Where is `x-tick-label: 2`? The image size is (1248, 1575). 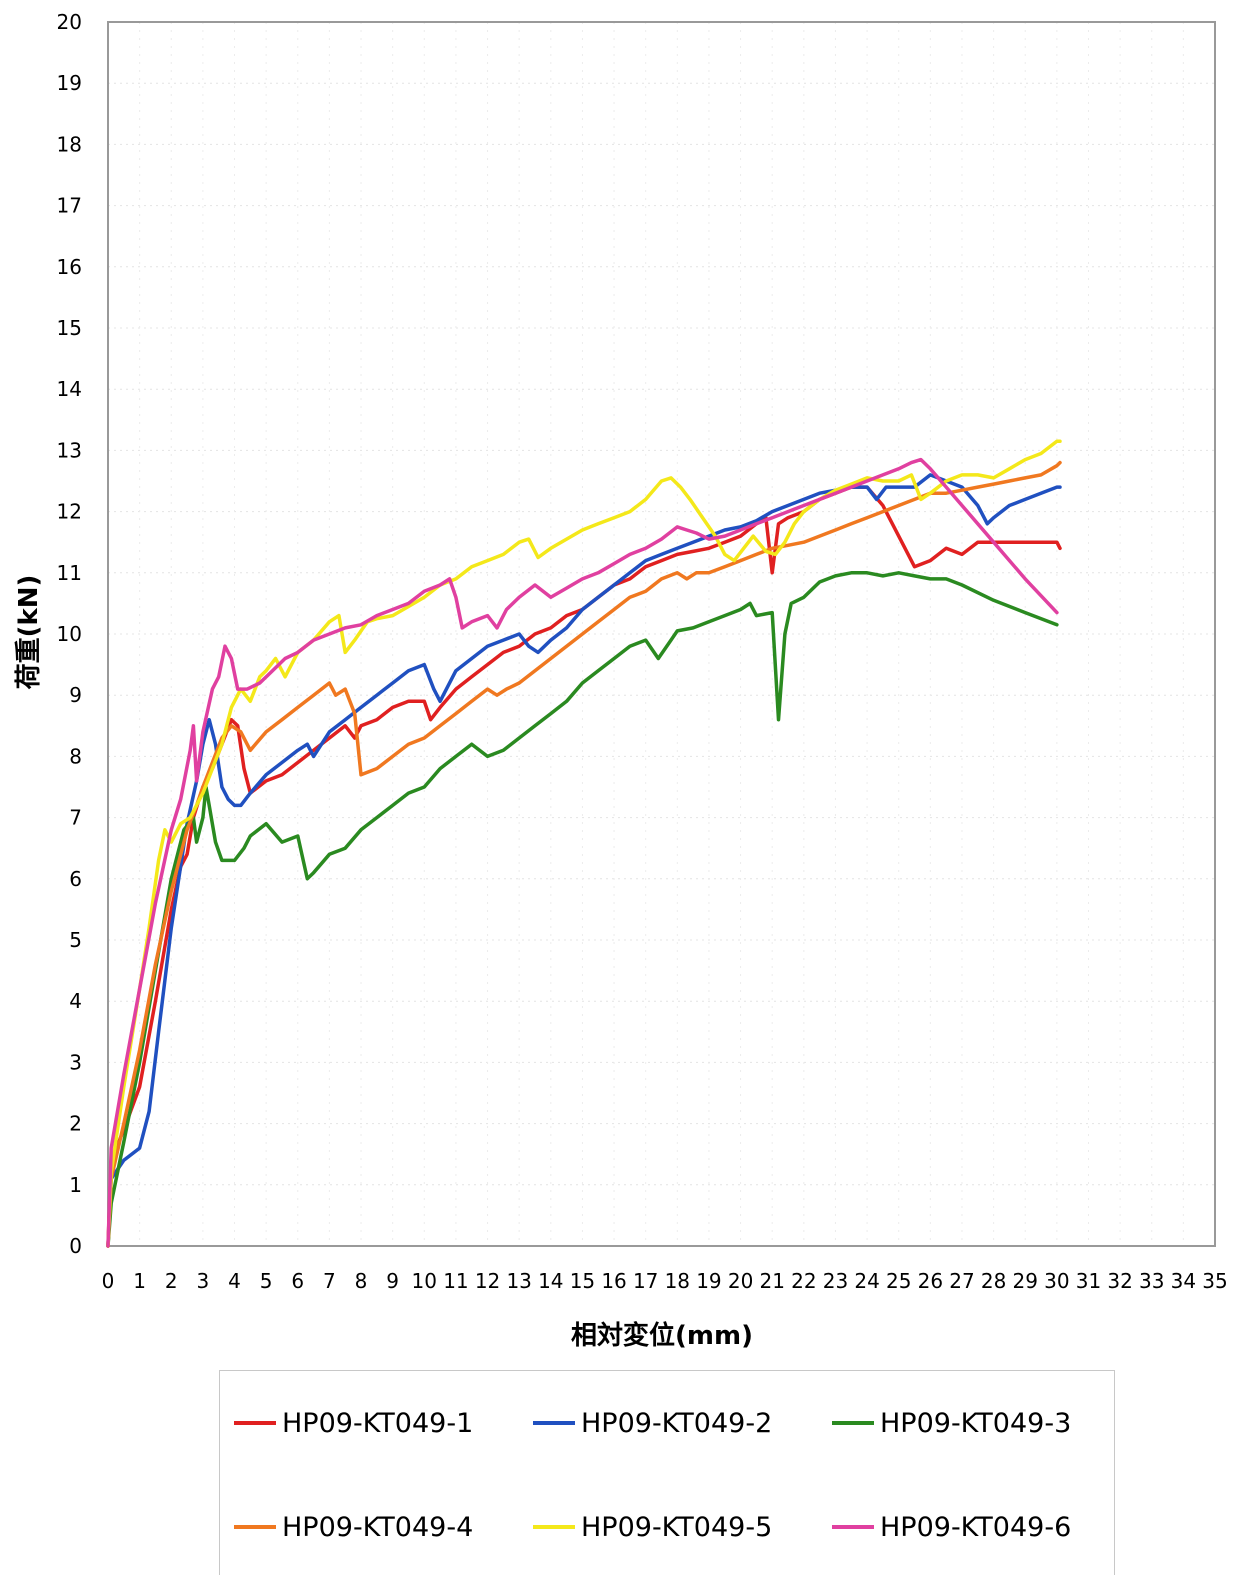
x-tick-label: 2 is located at coordinates (171, 1281).